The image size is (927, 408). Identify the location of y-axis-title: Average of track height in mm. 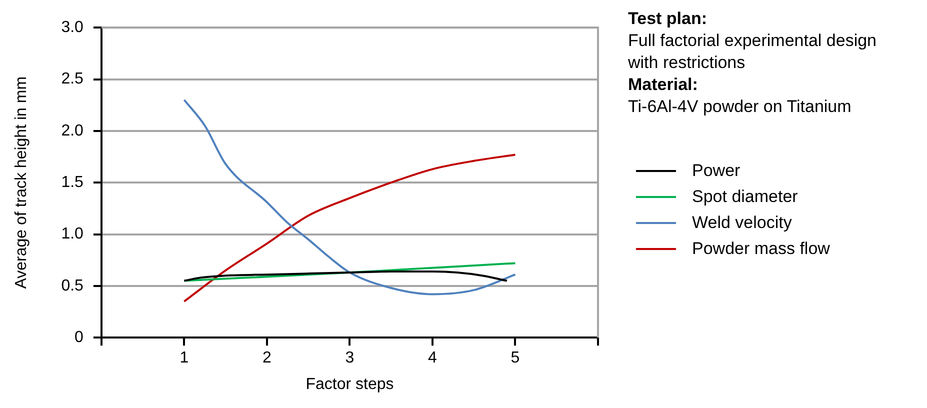
(21, 182).